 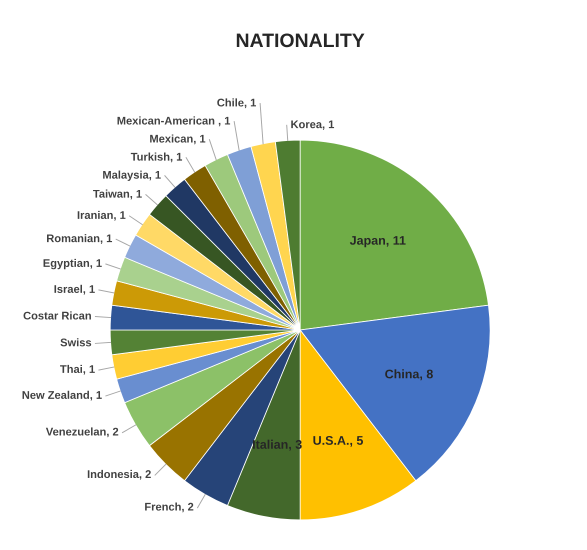 I want to click on slice-label: Chile, 1, so click(x=236, y=103).